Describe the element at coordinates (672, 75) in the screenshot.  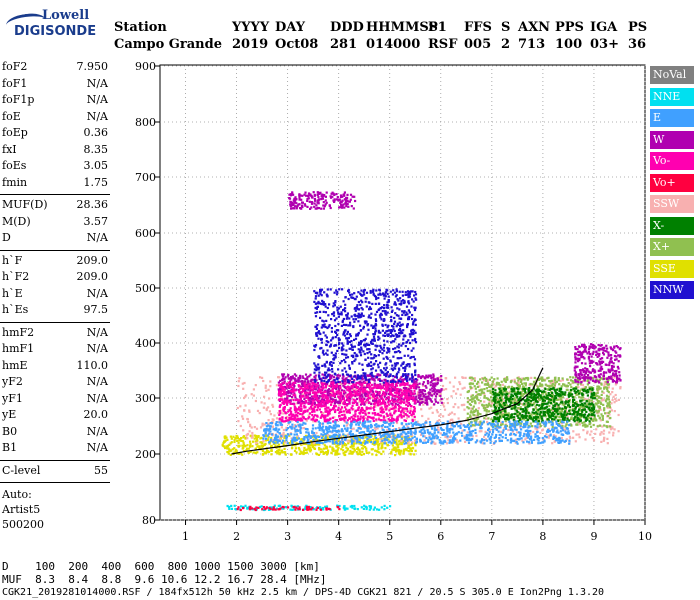
I see `legend-item-noval: NoVal` at that location.